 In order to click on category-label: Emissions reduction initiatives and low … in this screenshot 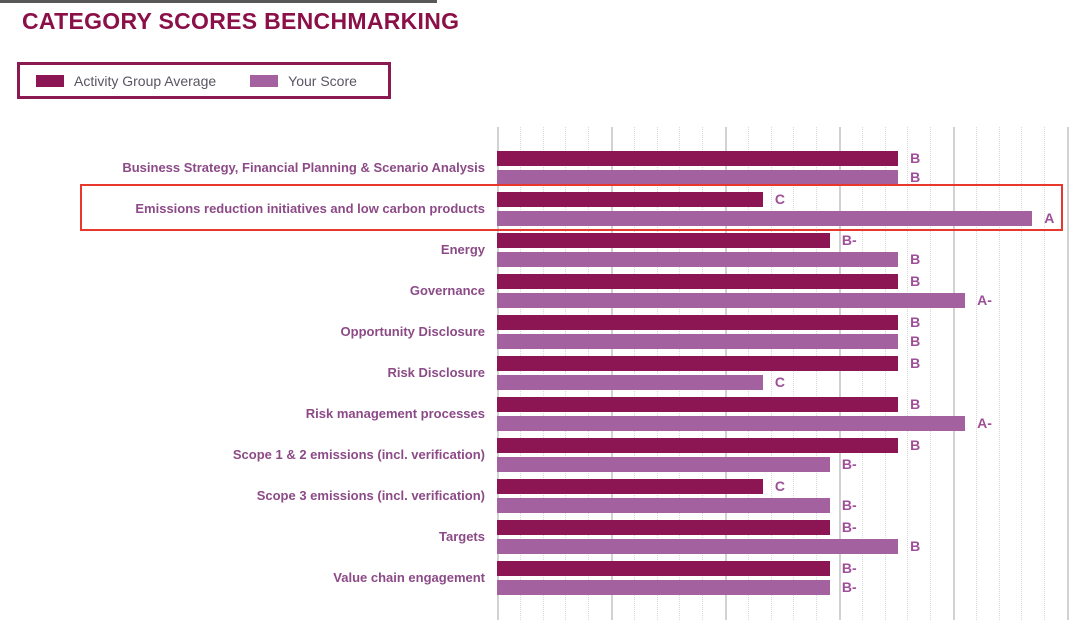, I will do `click(310, 208)`.